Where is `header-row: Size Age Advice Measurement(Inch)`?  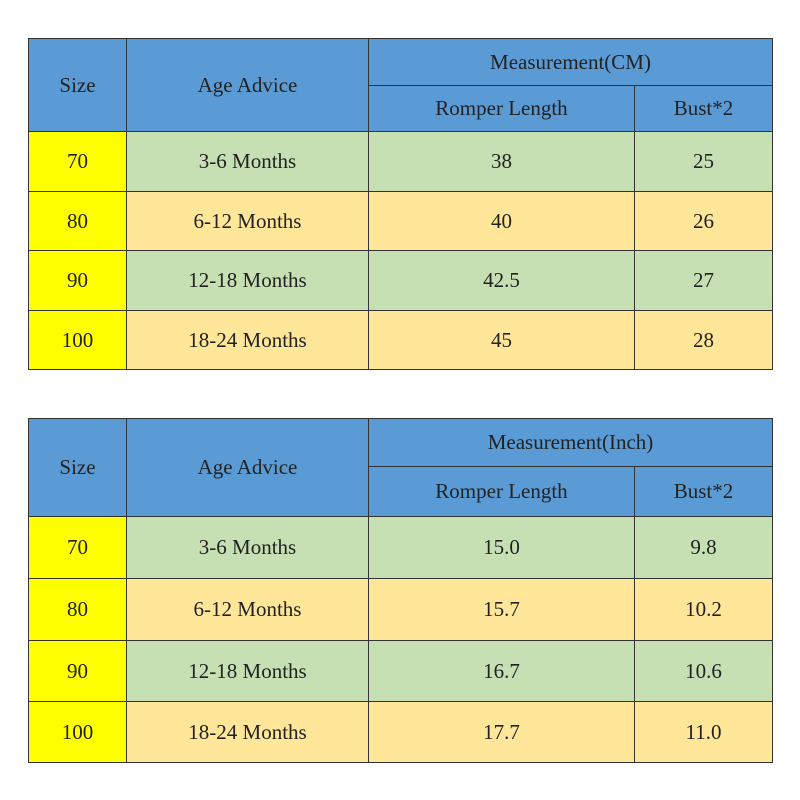 header-row: Size Age Advice Measurement(Inch) is located at coordinates (400, 467).